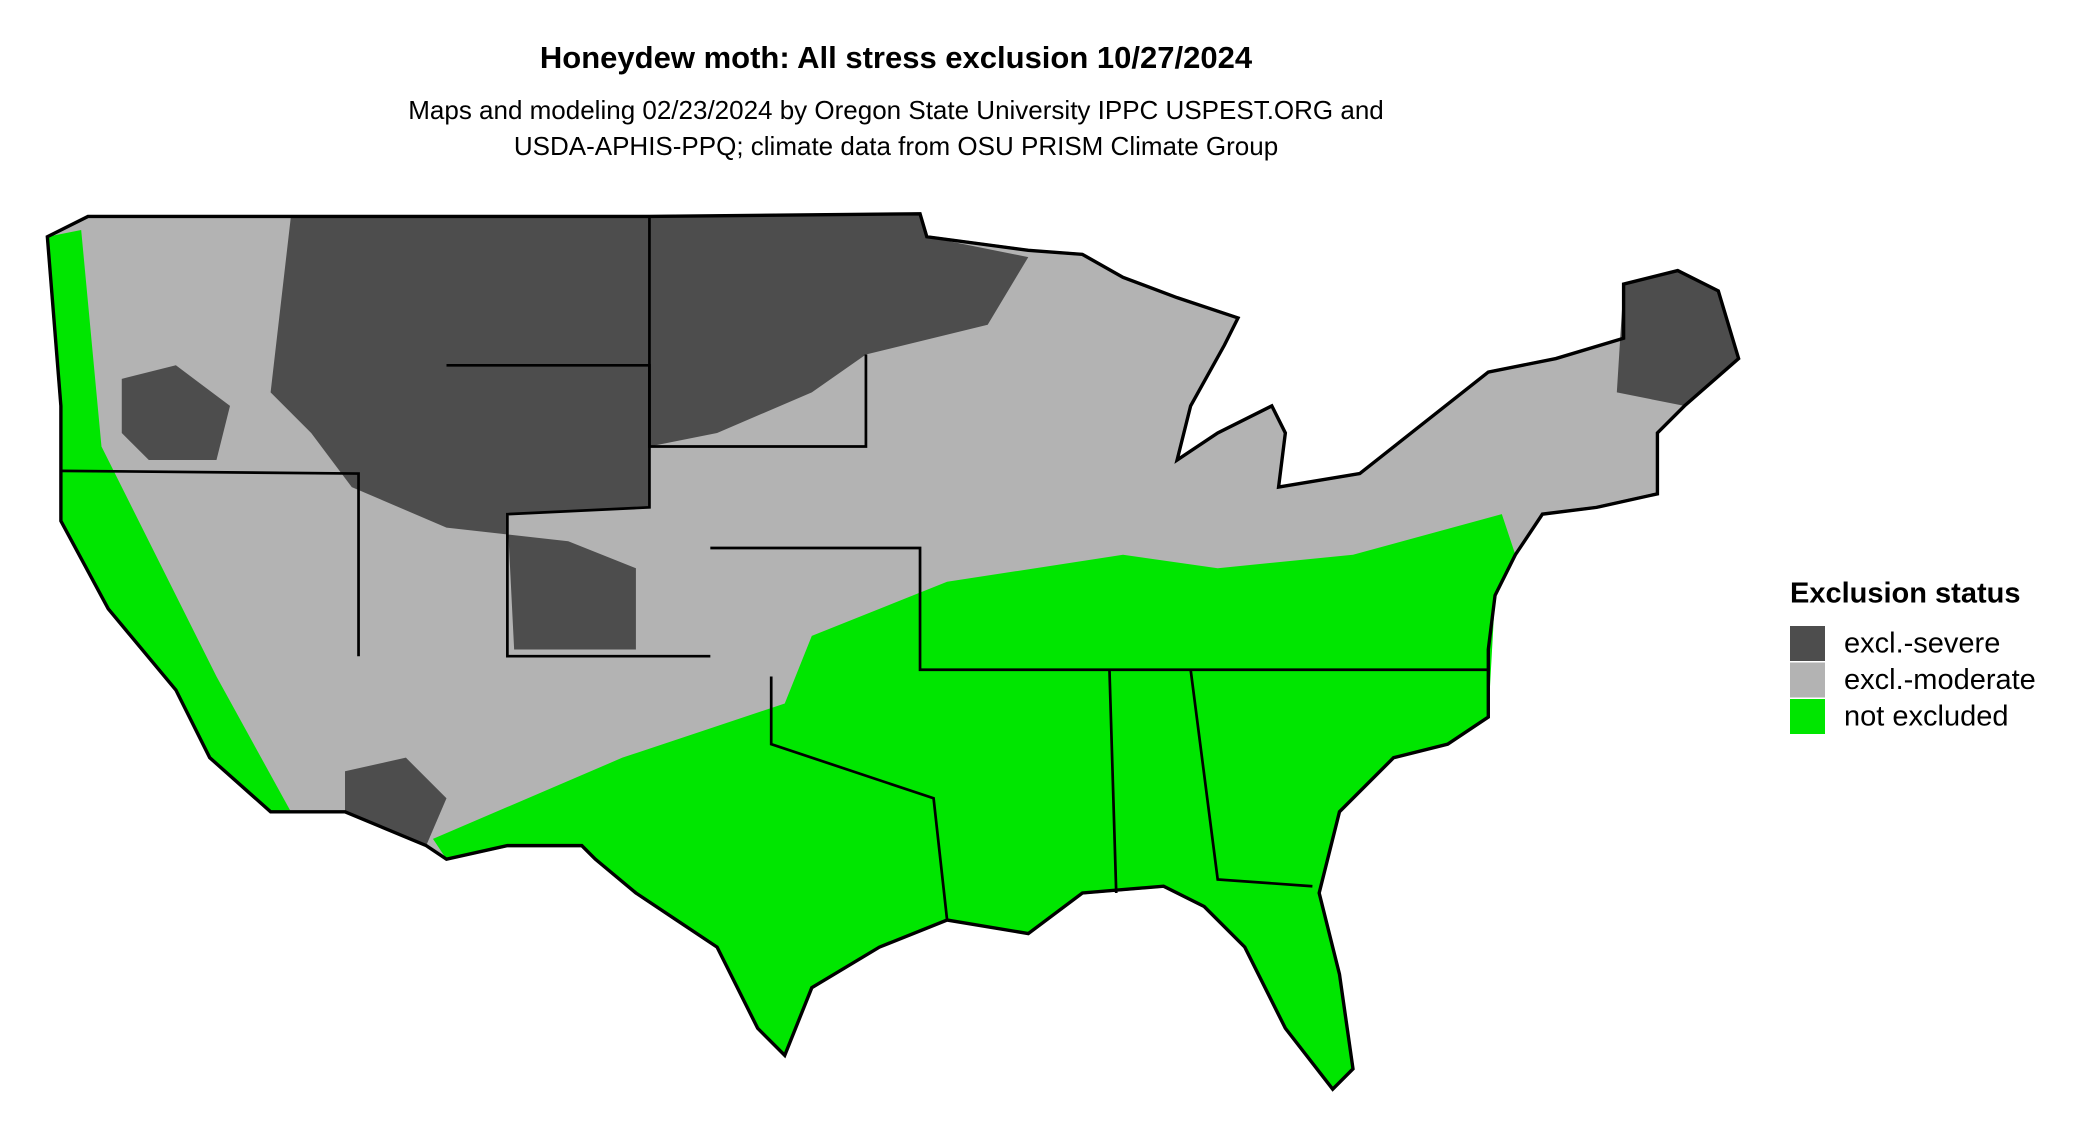  What do you see at coordinates (1940, 680) in the screenshot?
I see `legend-label: excl.-moderate` at bounding box center [1940, 680].